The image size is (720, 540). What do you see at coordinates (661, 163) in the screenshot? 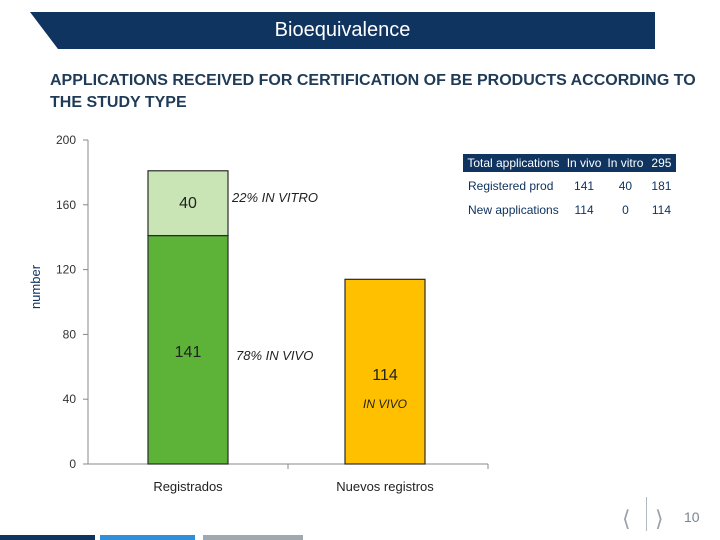
I see `table-header-cell: 295` at bounding box center [661, 163].